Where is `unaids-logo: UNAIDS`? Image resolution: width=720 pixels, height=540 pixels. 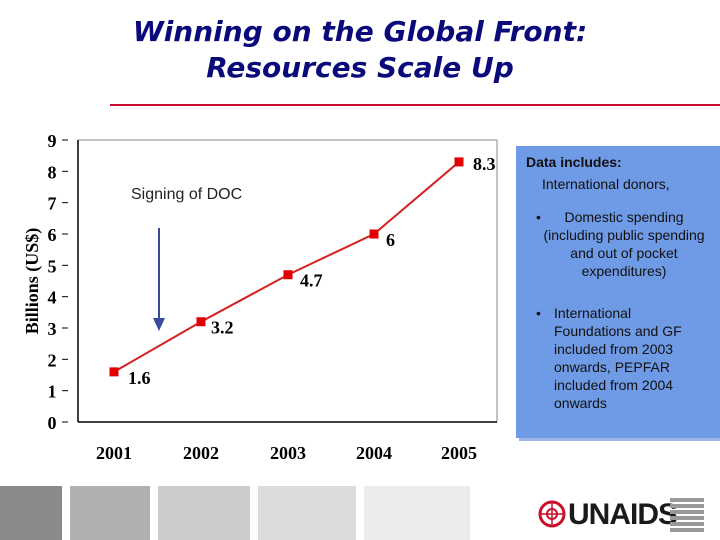
unaids-logo: UNAIDS is located at coordinates (629, 516).